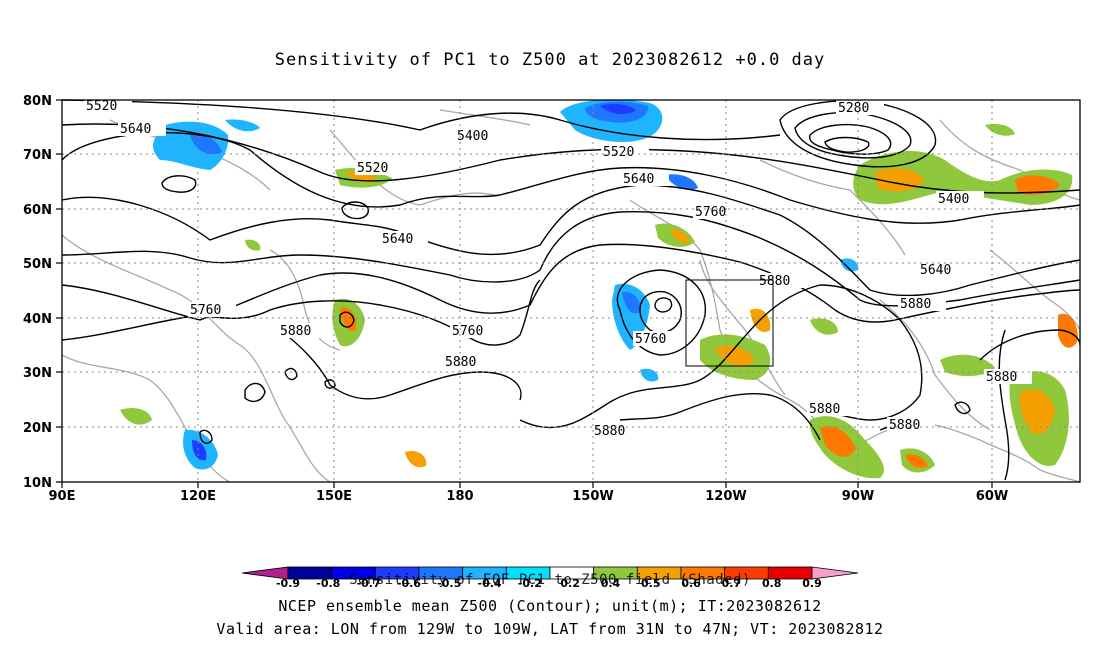 Image resolution: width=1100 pixels, height=650 pixels. I want to click on lat-label: 80N, so click(37, 101).